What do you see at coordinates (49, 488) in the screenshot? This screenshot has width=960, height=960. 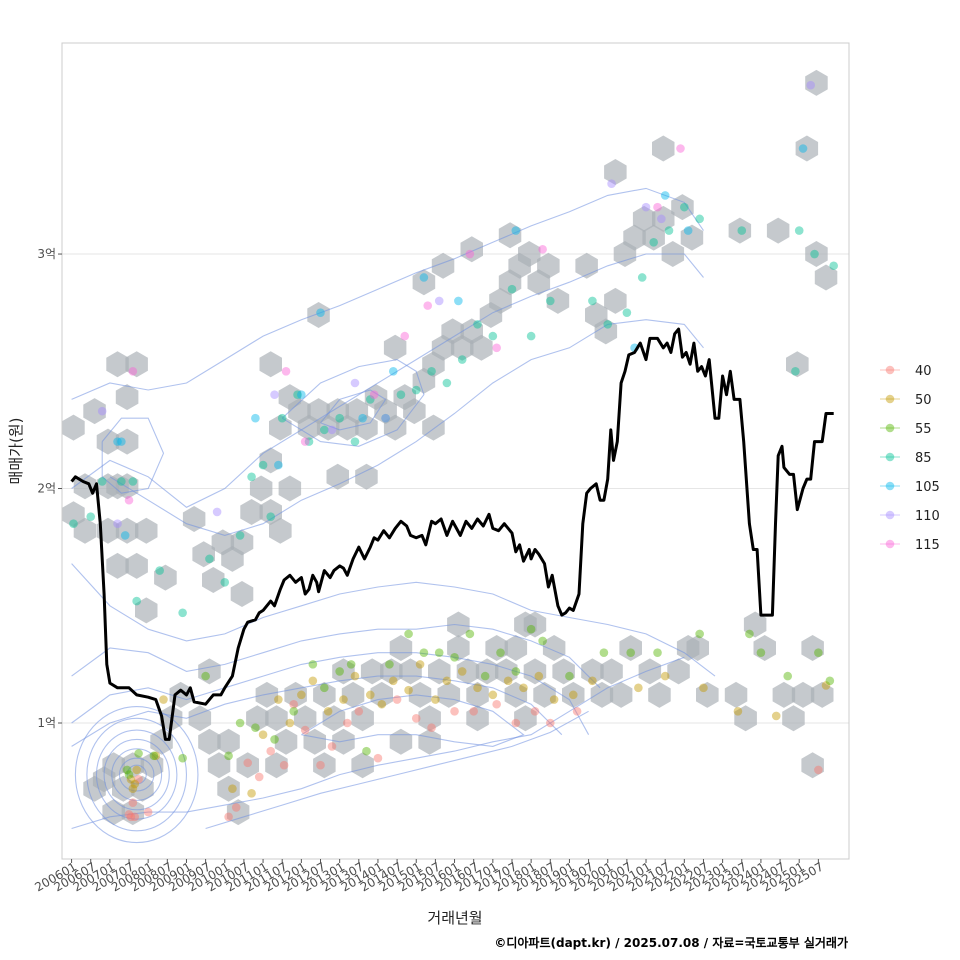 I see `y-axis-ticks: 1억 2억 3억` at bounding box center [49, 488].